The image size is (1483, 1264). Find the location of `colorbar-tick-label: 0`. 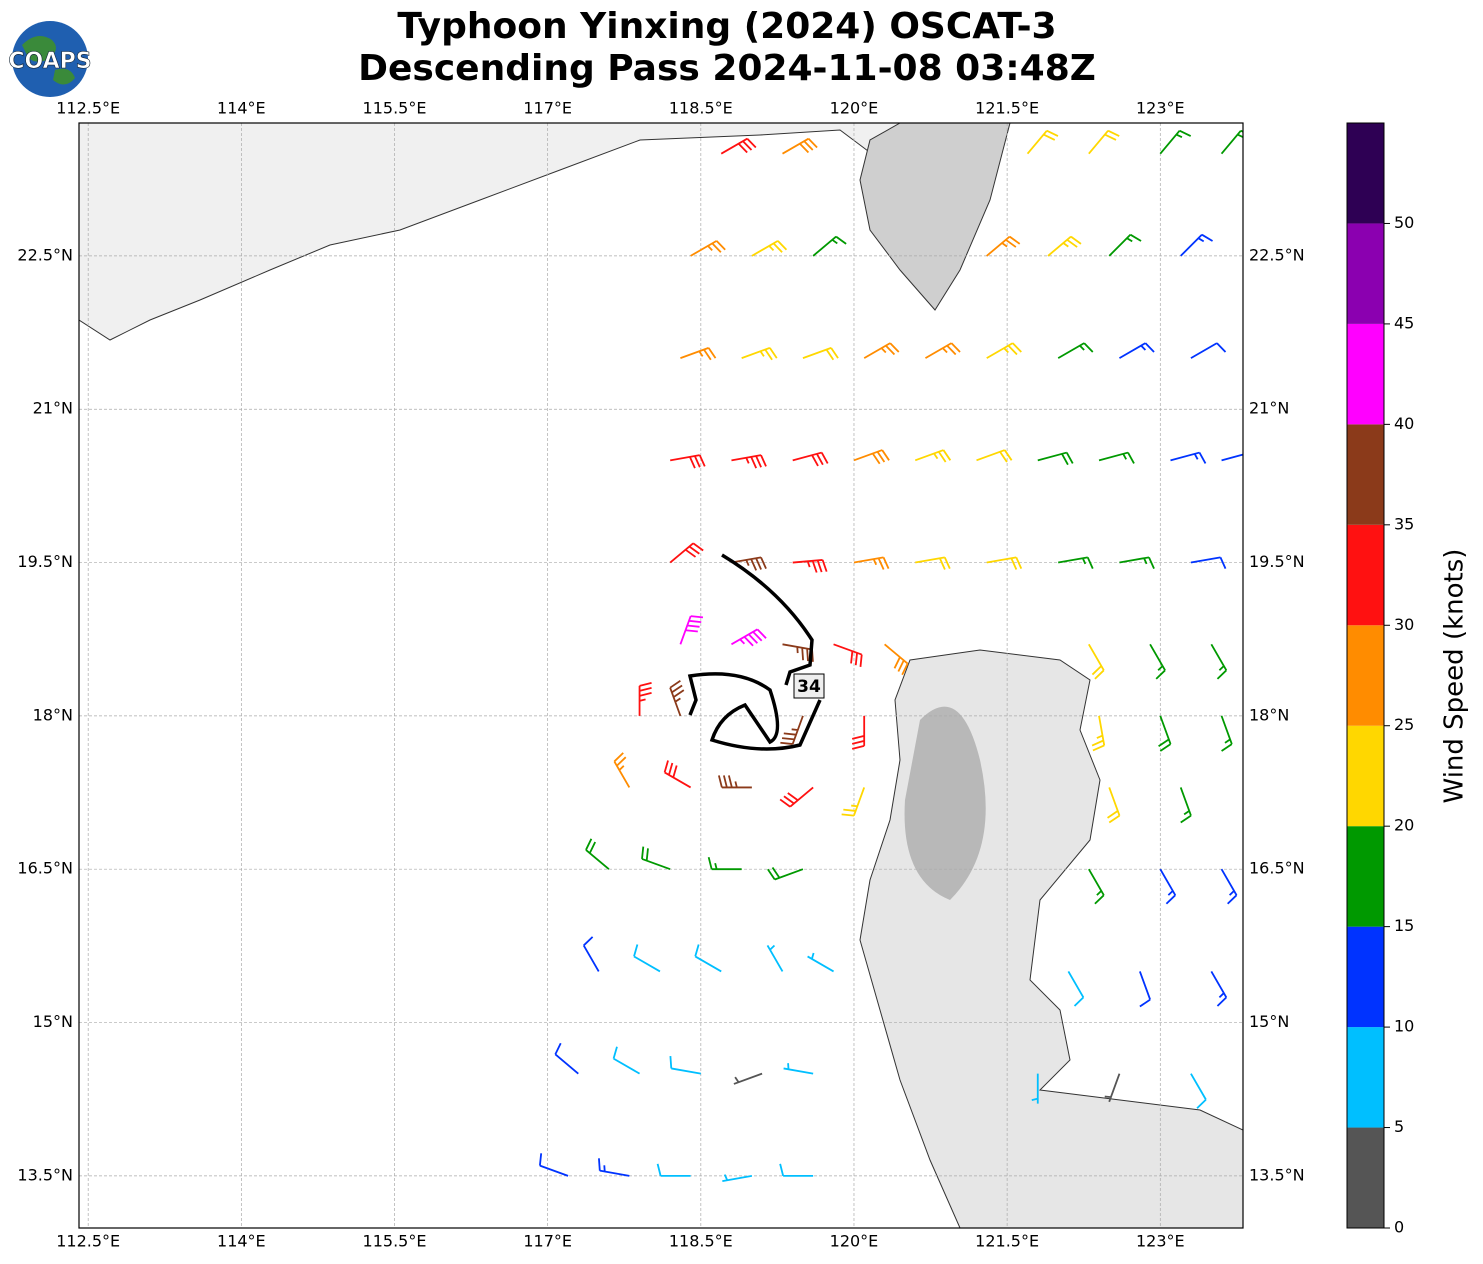

colorbar-tick-label: 0 is located at coordinates (1399, 1227).